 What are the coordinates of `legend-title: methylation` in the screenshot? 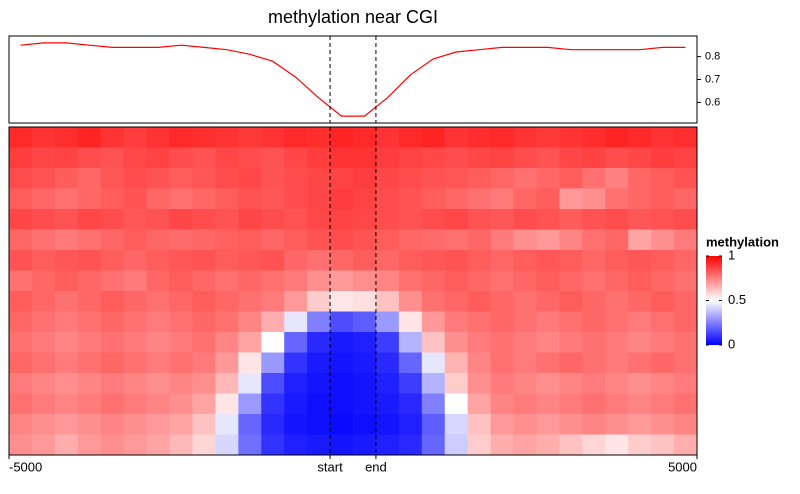 It's located at (742, 241).